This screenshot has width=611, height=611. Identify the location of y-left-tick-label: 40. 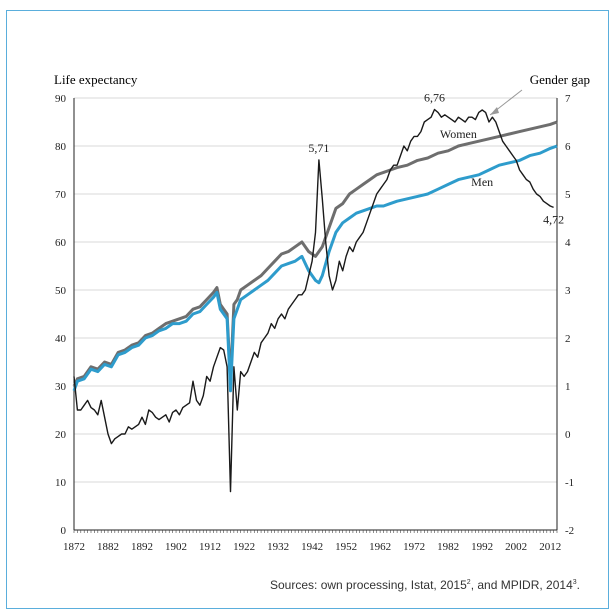
(61, 339).